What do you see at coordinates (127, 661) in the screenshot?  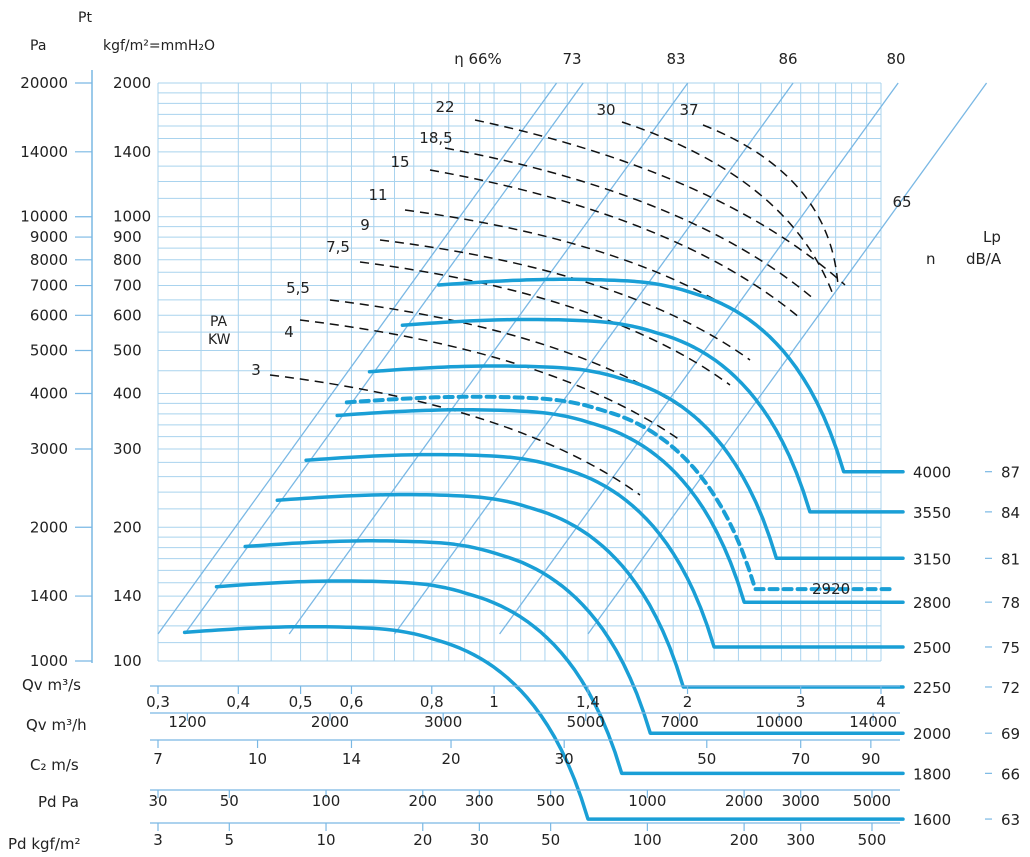 I see `kgf-tick-label: 100` at bounding box center [127, 661].